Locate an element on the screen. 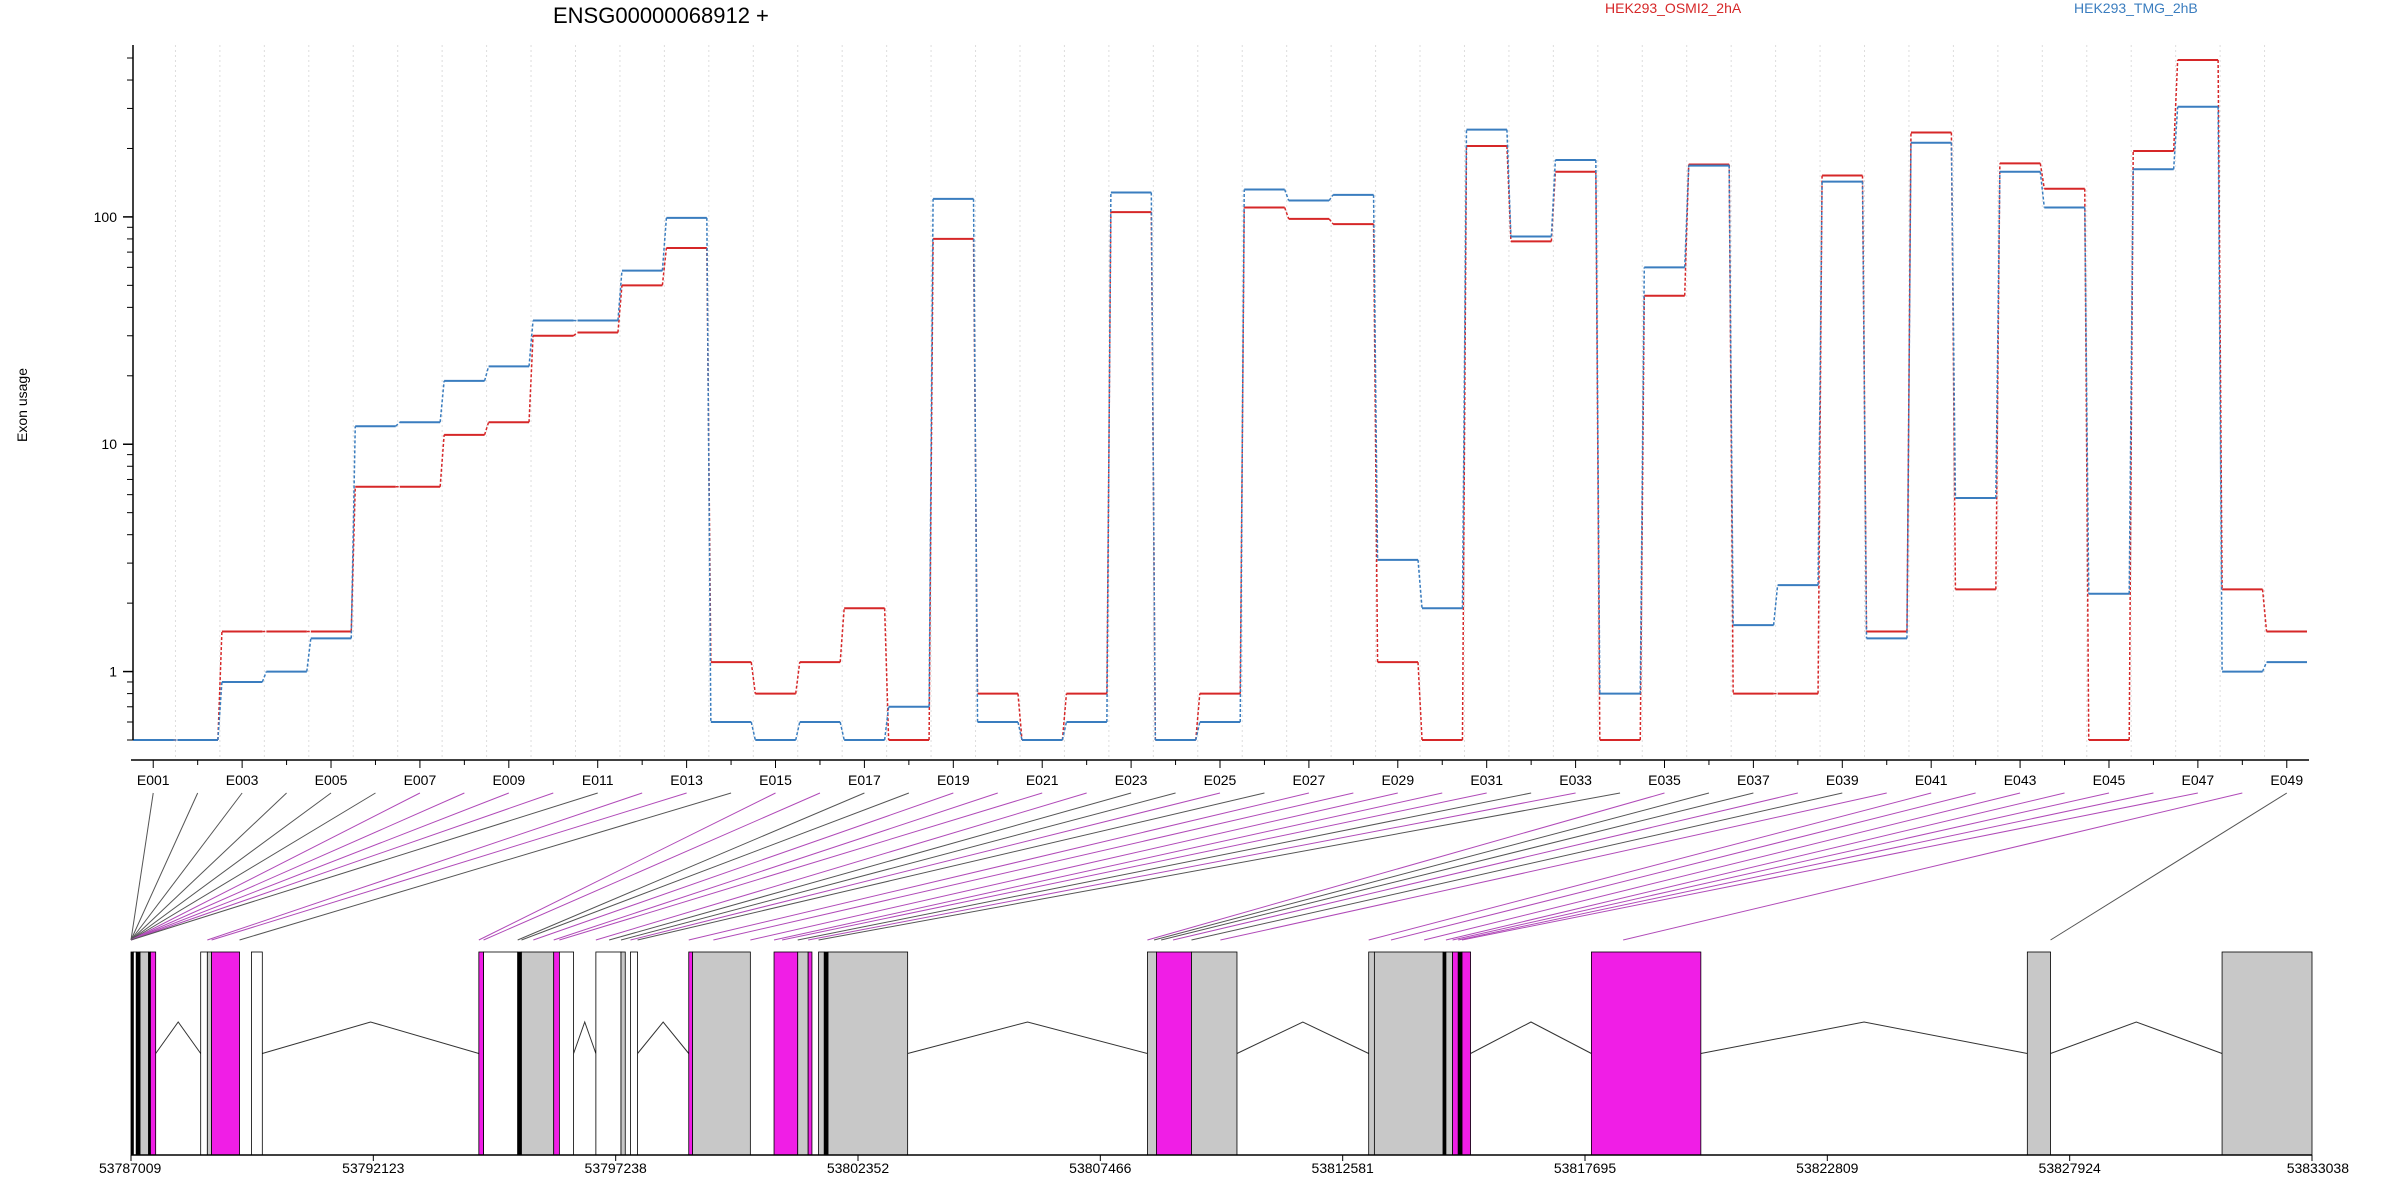 Image resolution: width=2400 pixels, height=1200 pixels. x-tick-label: E049 is located at coordinates (2286, 780).